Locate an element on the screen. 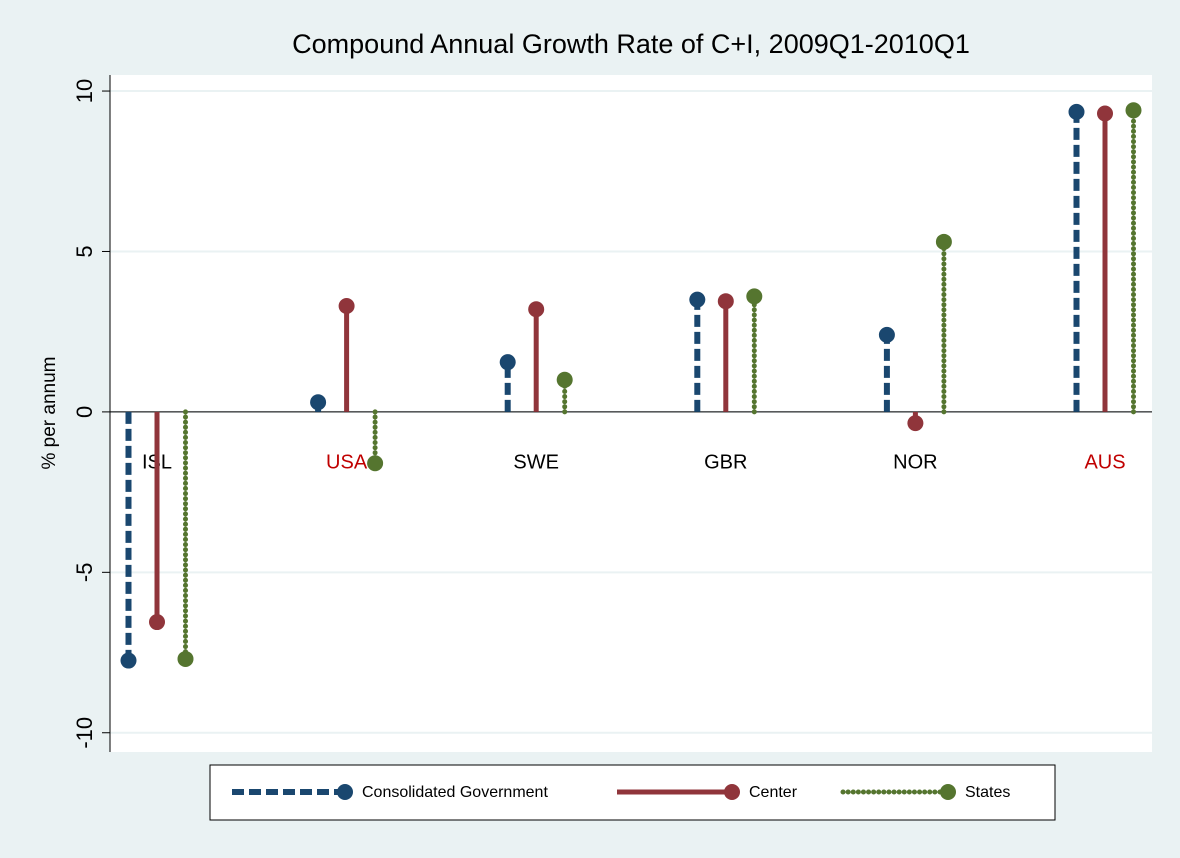 The width and height of the screenshot is (1180, 858). y-tick-label: -10 is located at coordinates (84, 733).